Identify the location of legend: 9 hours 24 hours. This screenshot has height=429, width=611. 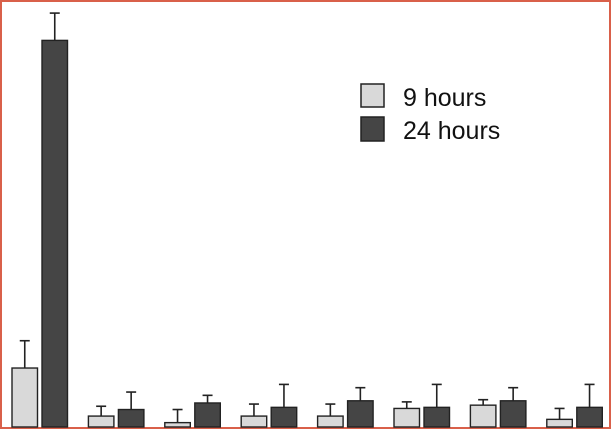
(430, 114).